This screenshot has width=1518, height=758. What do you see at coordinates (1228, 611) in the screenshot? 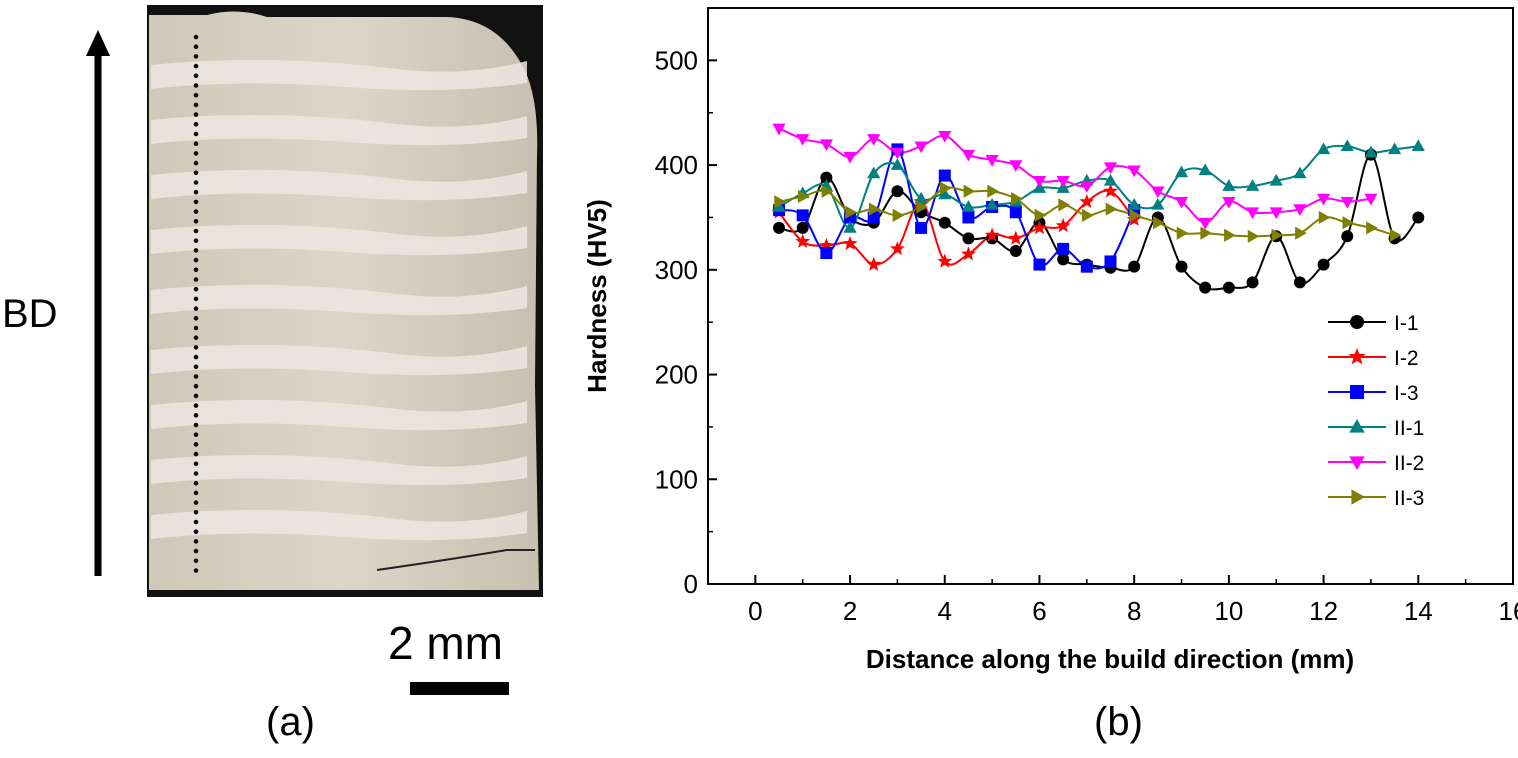
I see `x-tick-label: 10` at bounding box center [1228, 611].